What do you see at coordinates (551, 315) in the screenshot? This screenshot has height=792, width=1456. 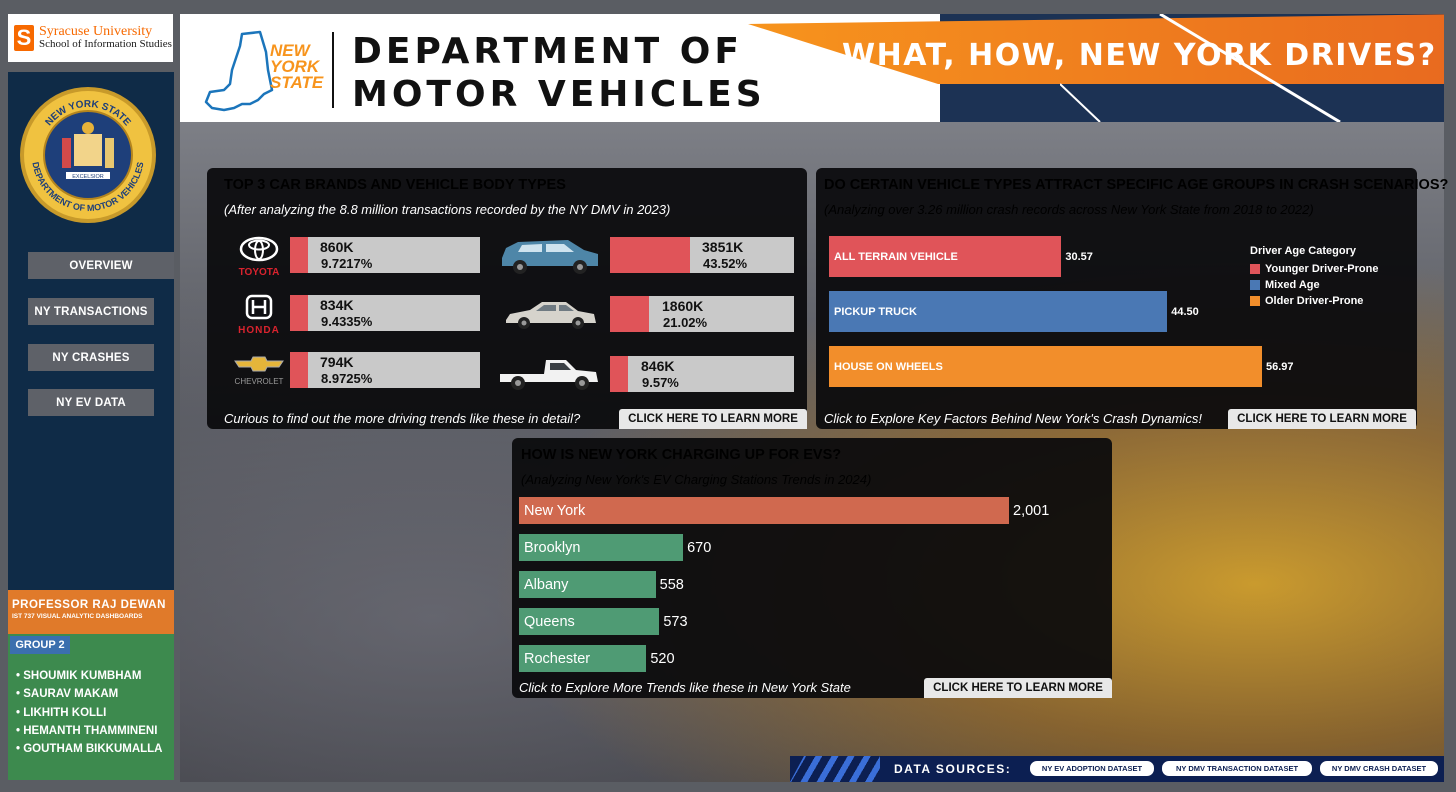 I see `sedan-icon` at bounding box center [551, 315].